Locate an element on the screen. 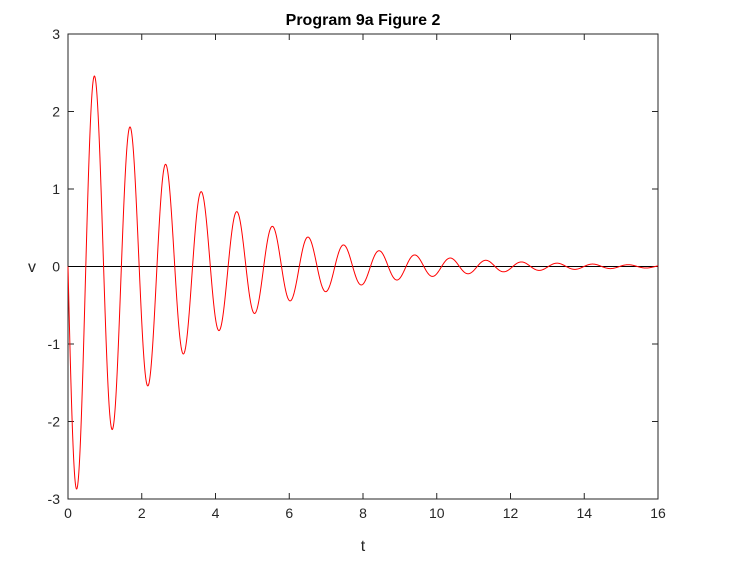 Image resolution: width=748 pixels, height=562 pixels. y-tick-label: -3 is located at coordinates (54, 499).